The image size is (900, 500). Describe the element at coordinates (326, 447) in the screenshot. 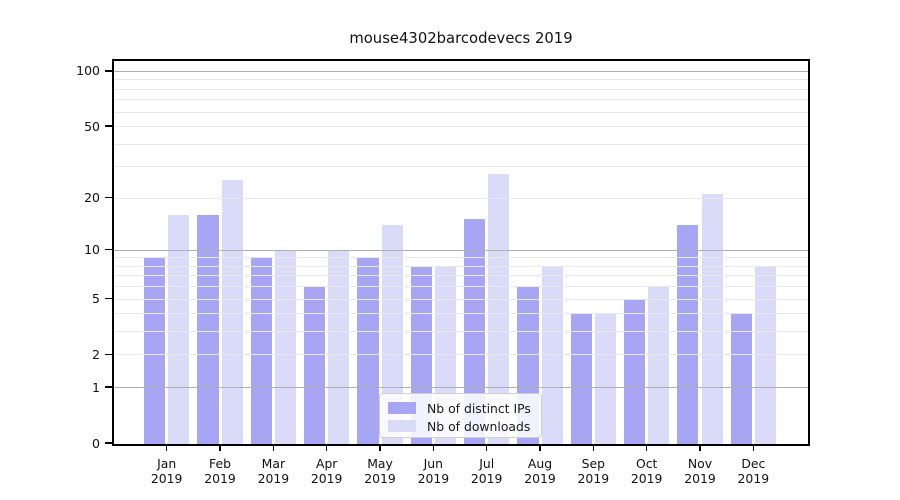

I see `x-tick-apr` at that location.